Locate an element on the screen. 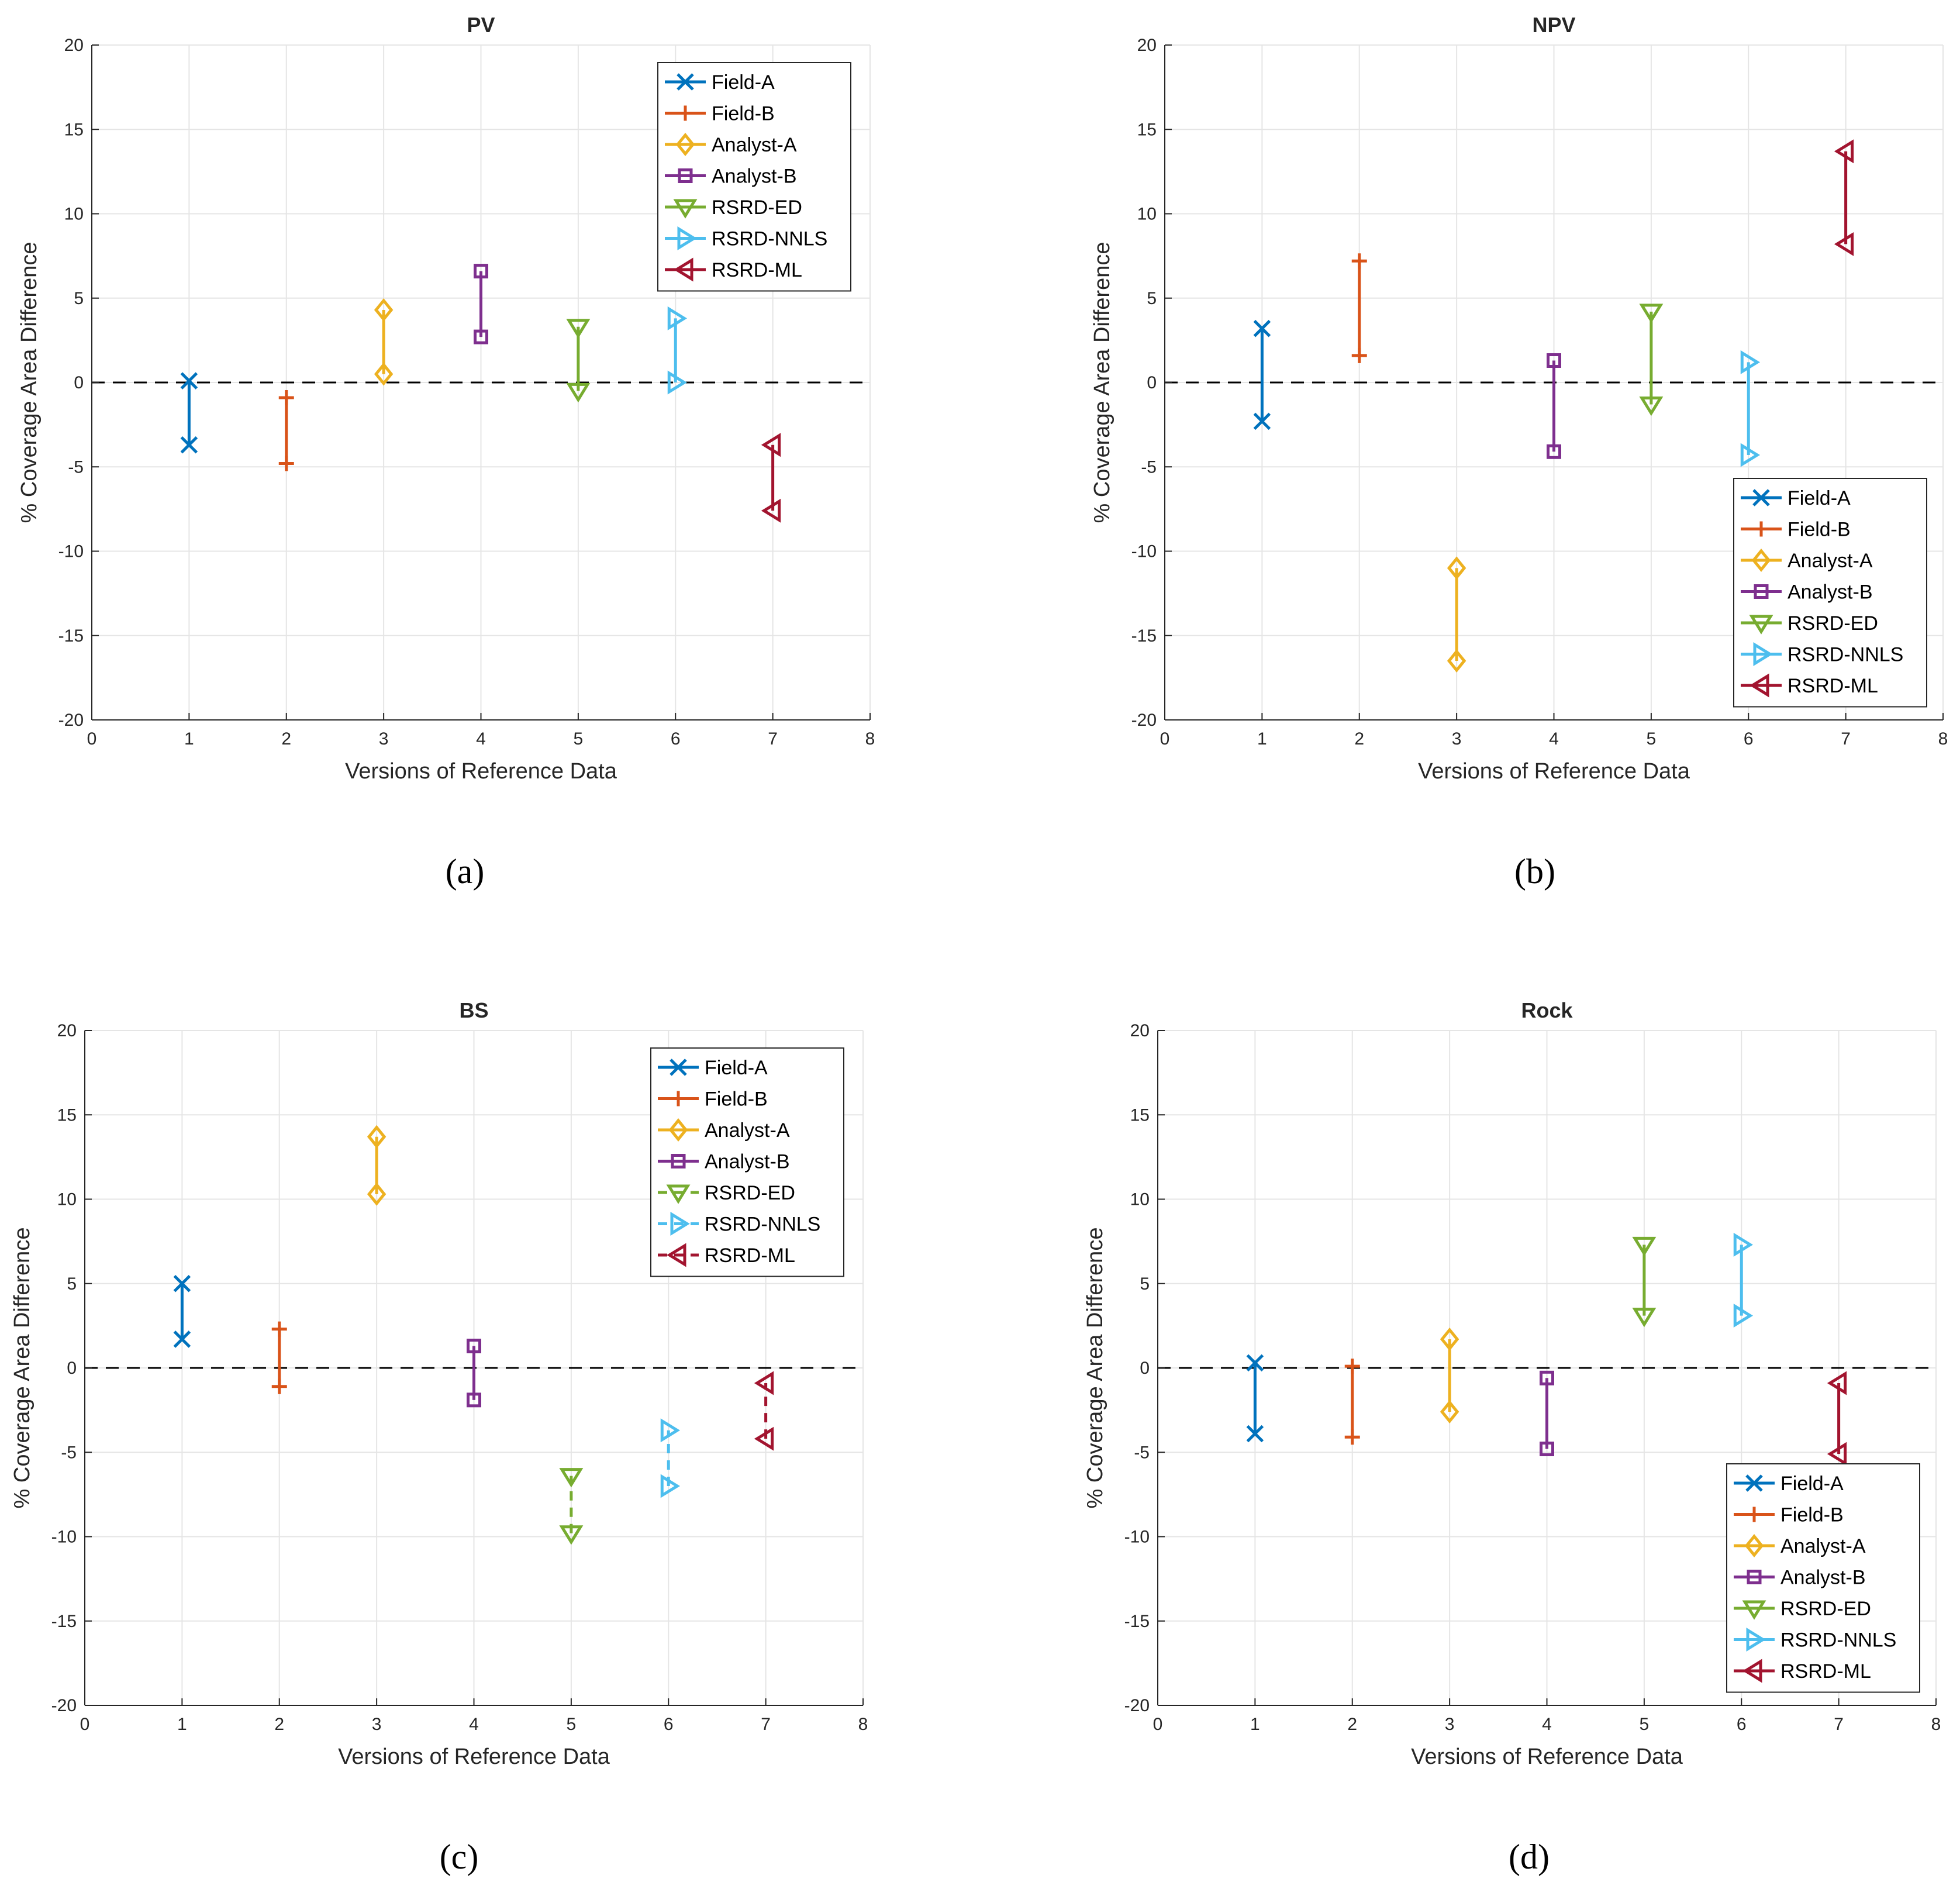 The width and height of the screenshot is (1960, 1889). marker-high-rsrd-nnls is located at coordinates (677, 318).